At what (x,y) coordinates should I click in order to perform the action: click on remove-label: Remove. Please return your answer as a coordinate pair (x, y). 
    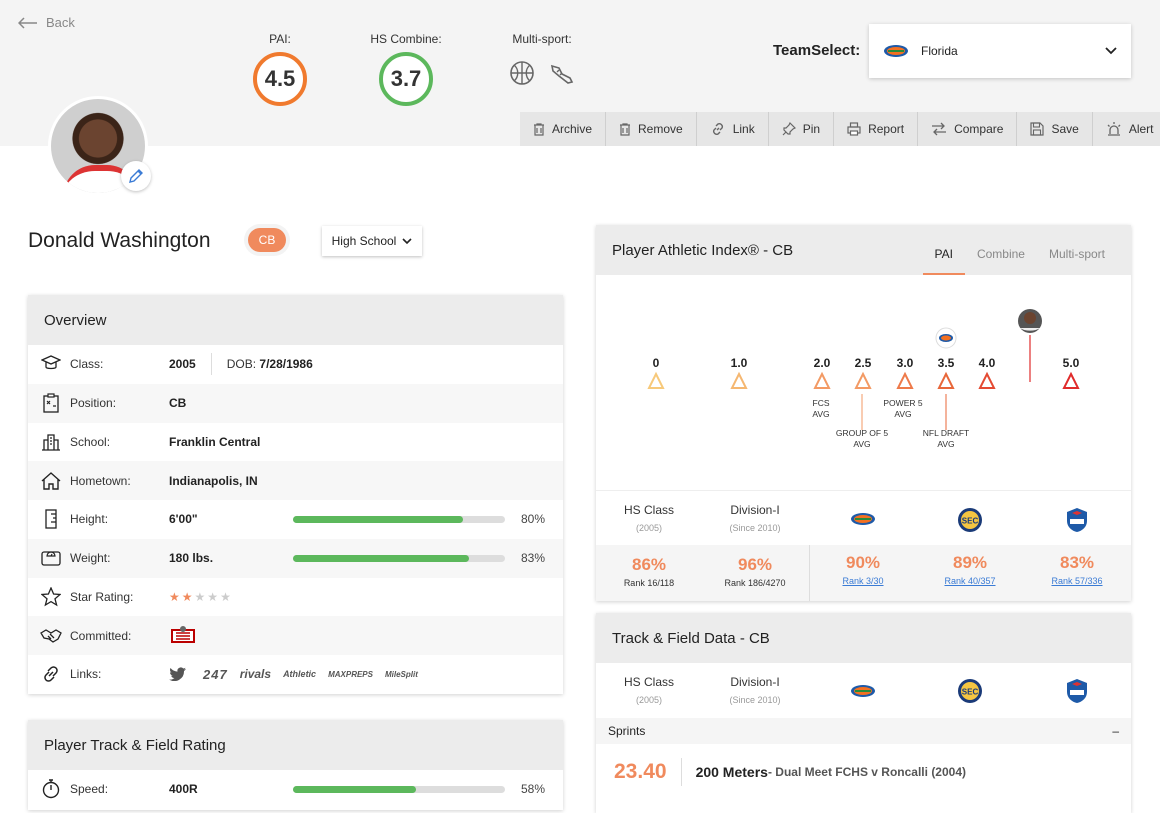
    Looking at the image, I should click on (660, 129).